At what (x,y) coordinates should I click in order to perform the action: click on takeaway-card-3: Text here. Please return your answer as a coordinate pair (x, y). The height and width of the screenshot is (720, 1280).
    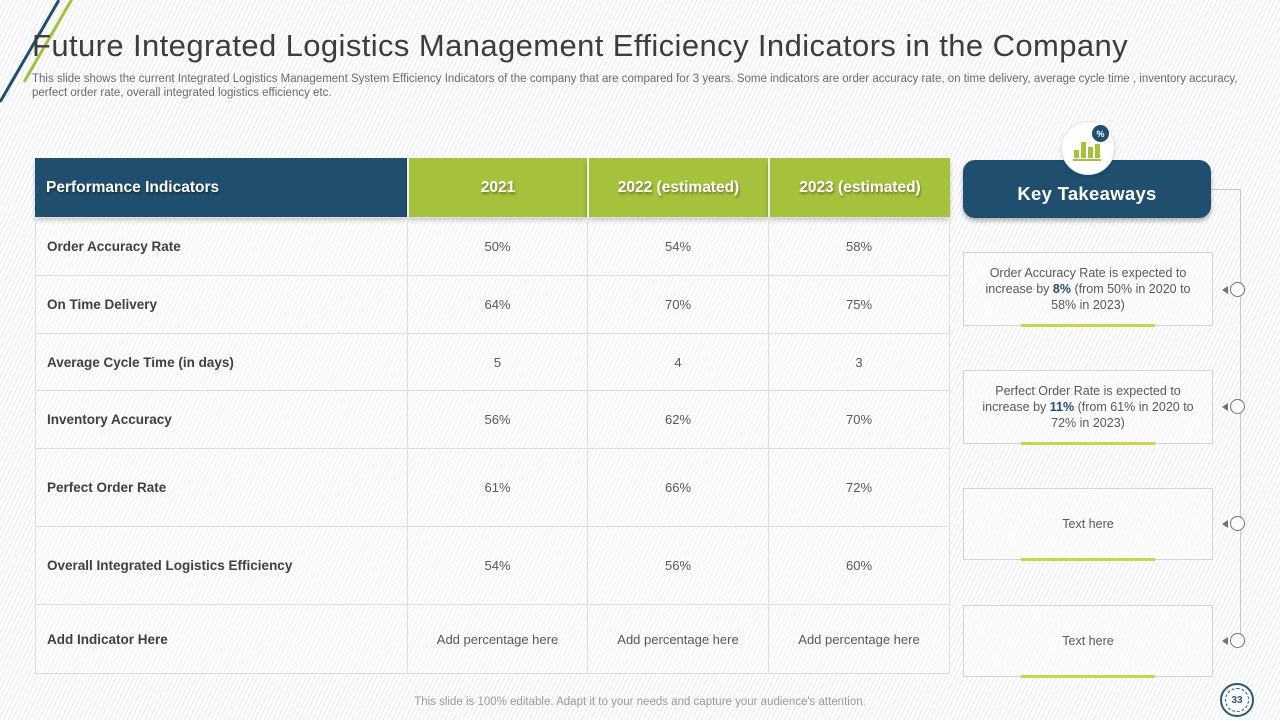
    Looking at the image, I should click on (1088, 524).